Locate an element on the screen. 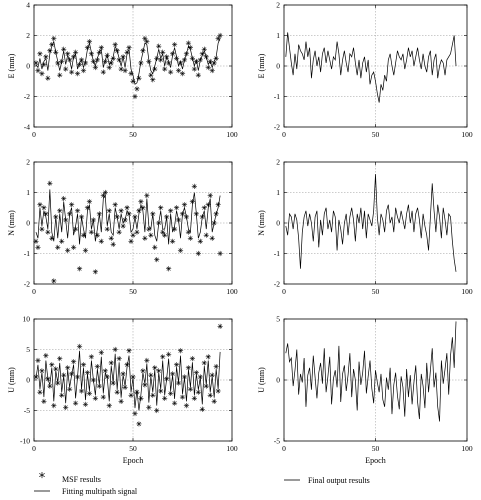 This screenshot has width=481, height=500. y-tick-label: 2 is located at coordinates (28, 35).